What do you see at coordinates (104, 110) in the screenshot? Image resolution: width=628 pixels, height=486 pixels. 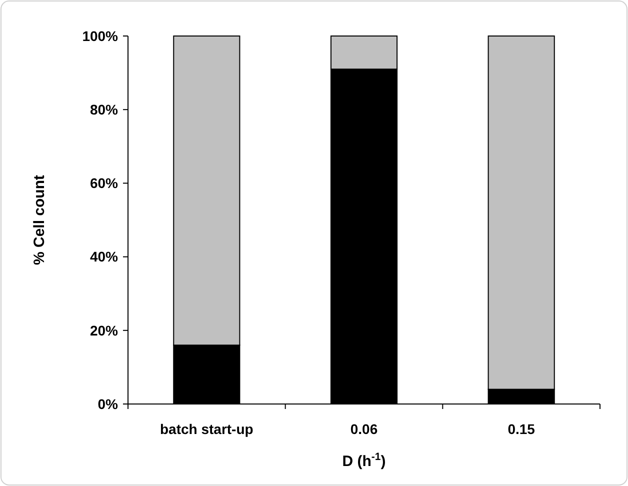 I see `y-tick-label: 80%` at bounding box center [104, 110].